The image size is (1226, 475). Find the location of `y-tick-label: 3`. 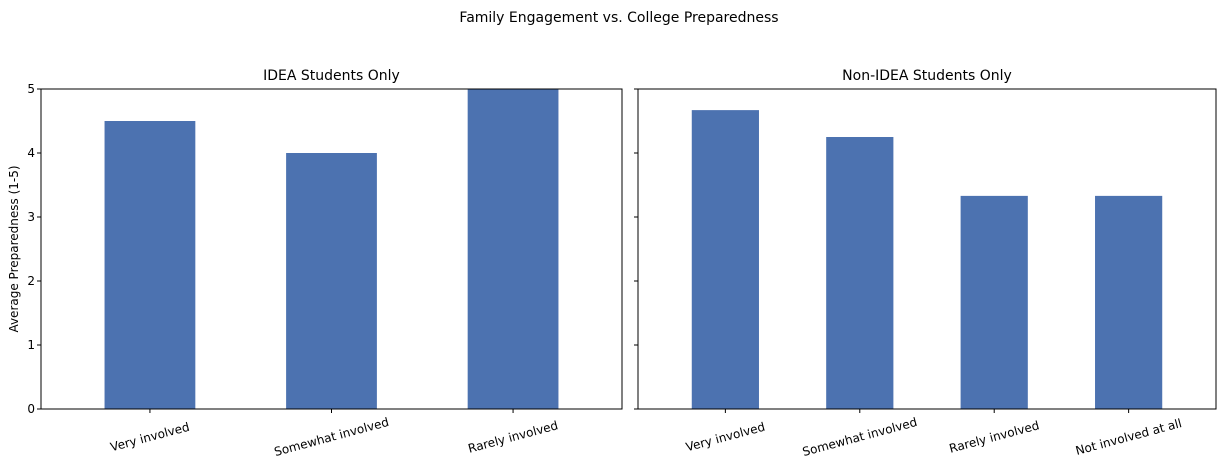

y-tick-label: 3 is located at coordinates (31, 217).